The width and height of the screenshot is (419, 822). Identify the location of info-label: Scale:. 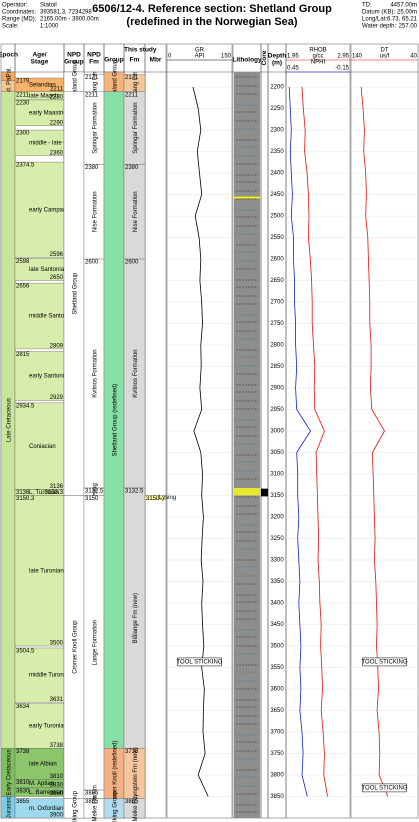
(10, 27).